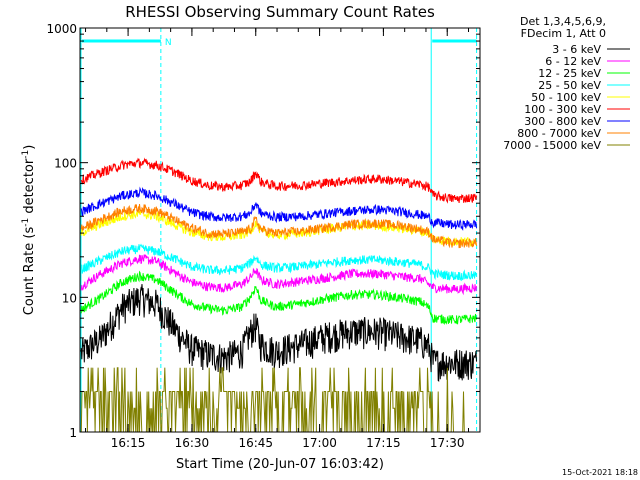  Describe the element at coordinates (573, 61) in the screenshot. I see `legend-label-1: 6 - 12 keV` at that location.